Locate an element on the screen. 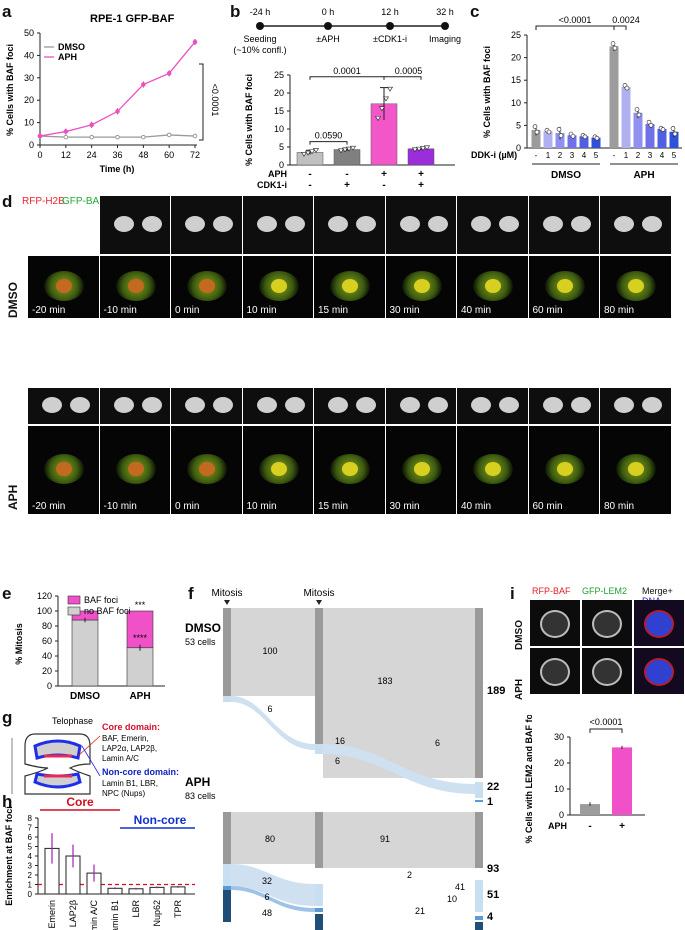 This screenshot has width=685, height=930. timepoint-label: -10 min is located at coordinates (120, 310).